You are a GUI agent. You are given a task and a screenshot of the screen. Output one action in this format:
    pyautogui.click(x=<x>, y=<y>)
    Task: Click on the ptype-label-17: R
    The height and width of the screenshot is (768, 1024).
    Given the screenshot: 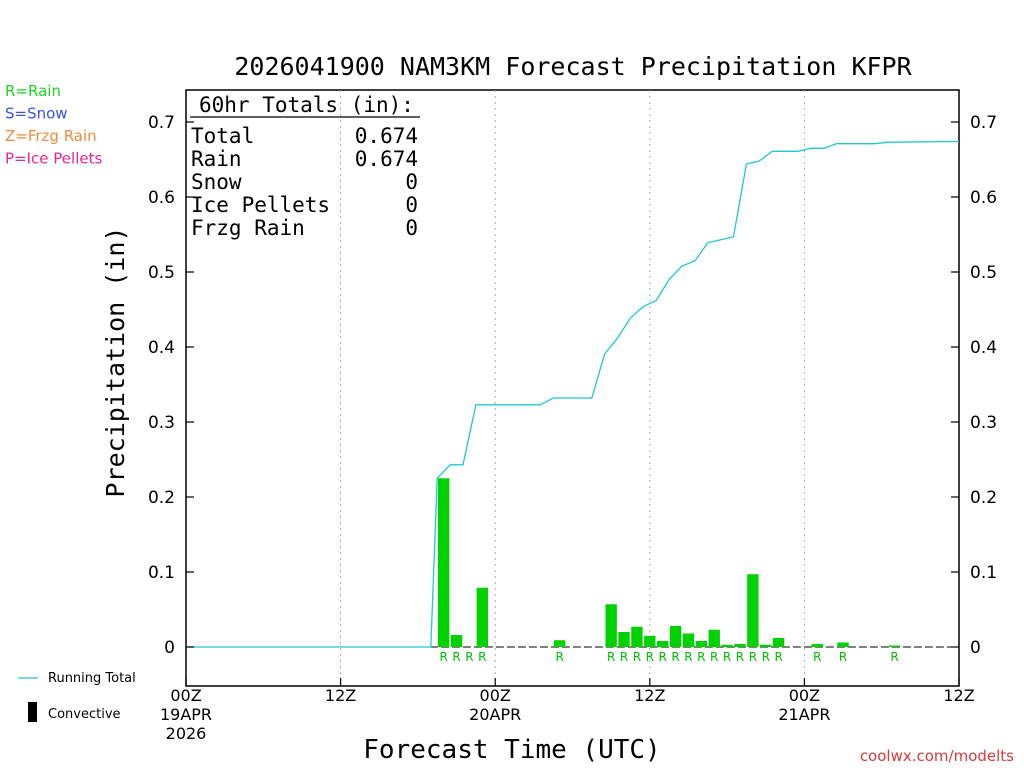 What is the action you would take?
    pyautogui.click(x=766, y=657)
    